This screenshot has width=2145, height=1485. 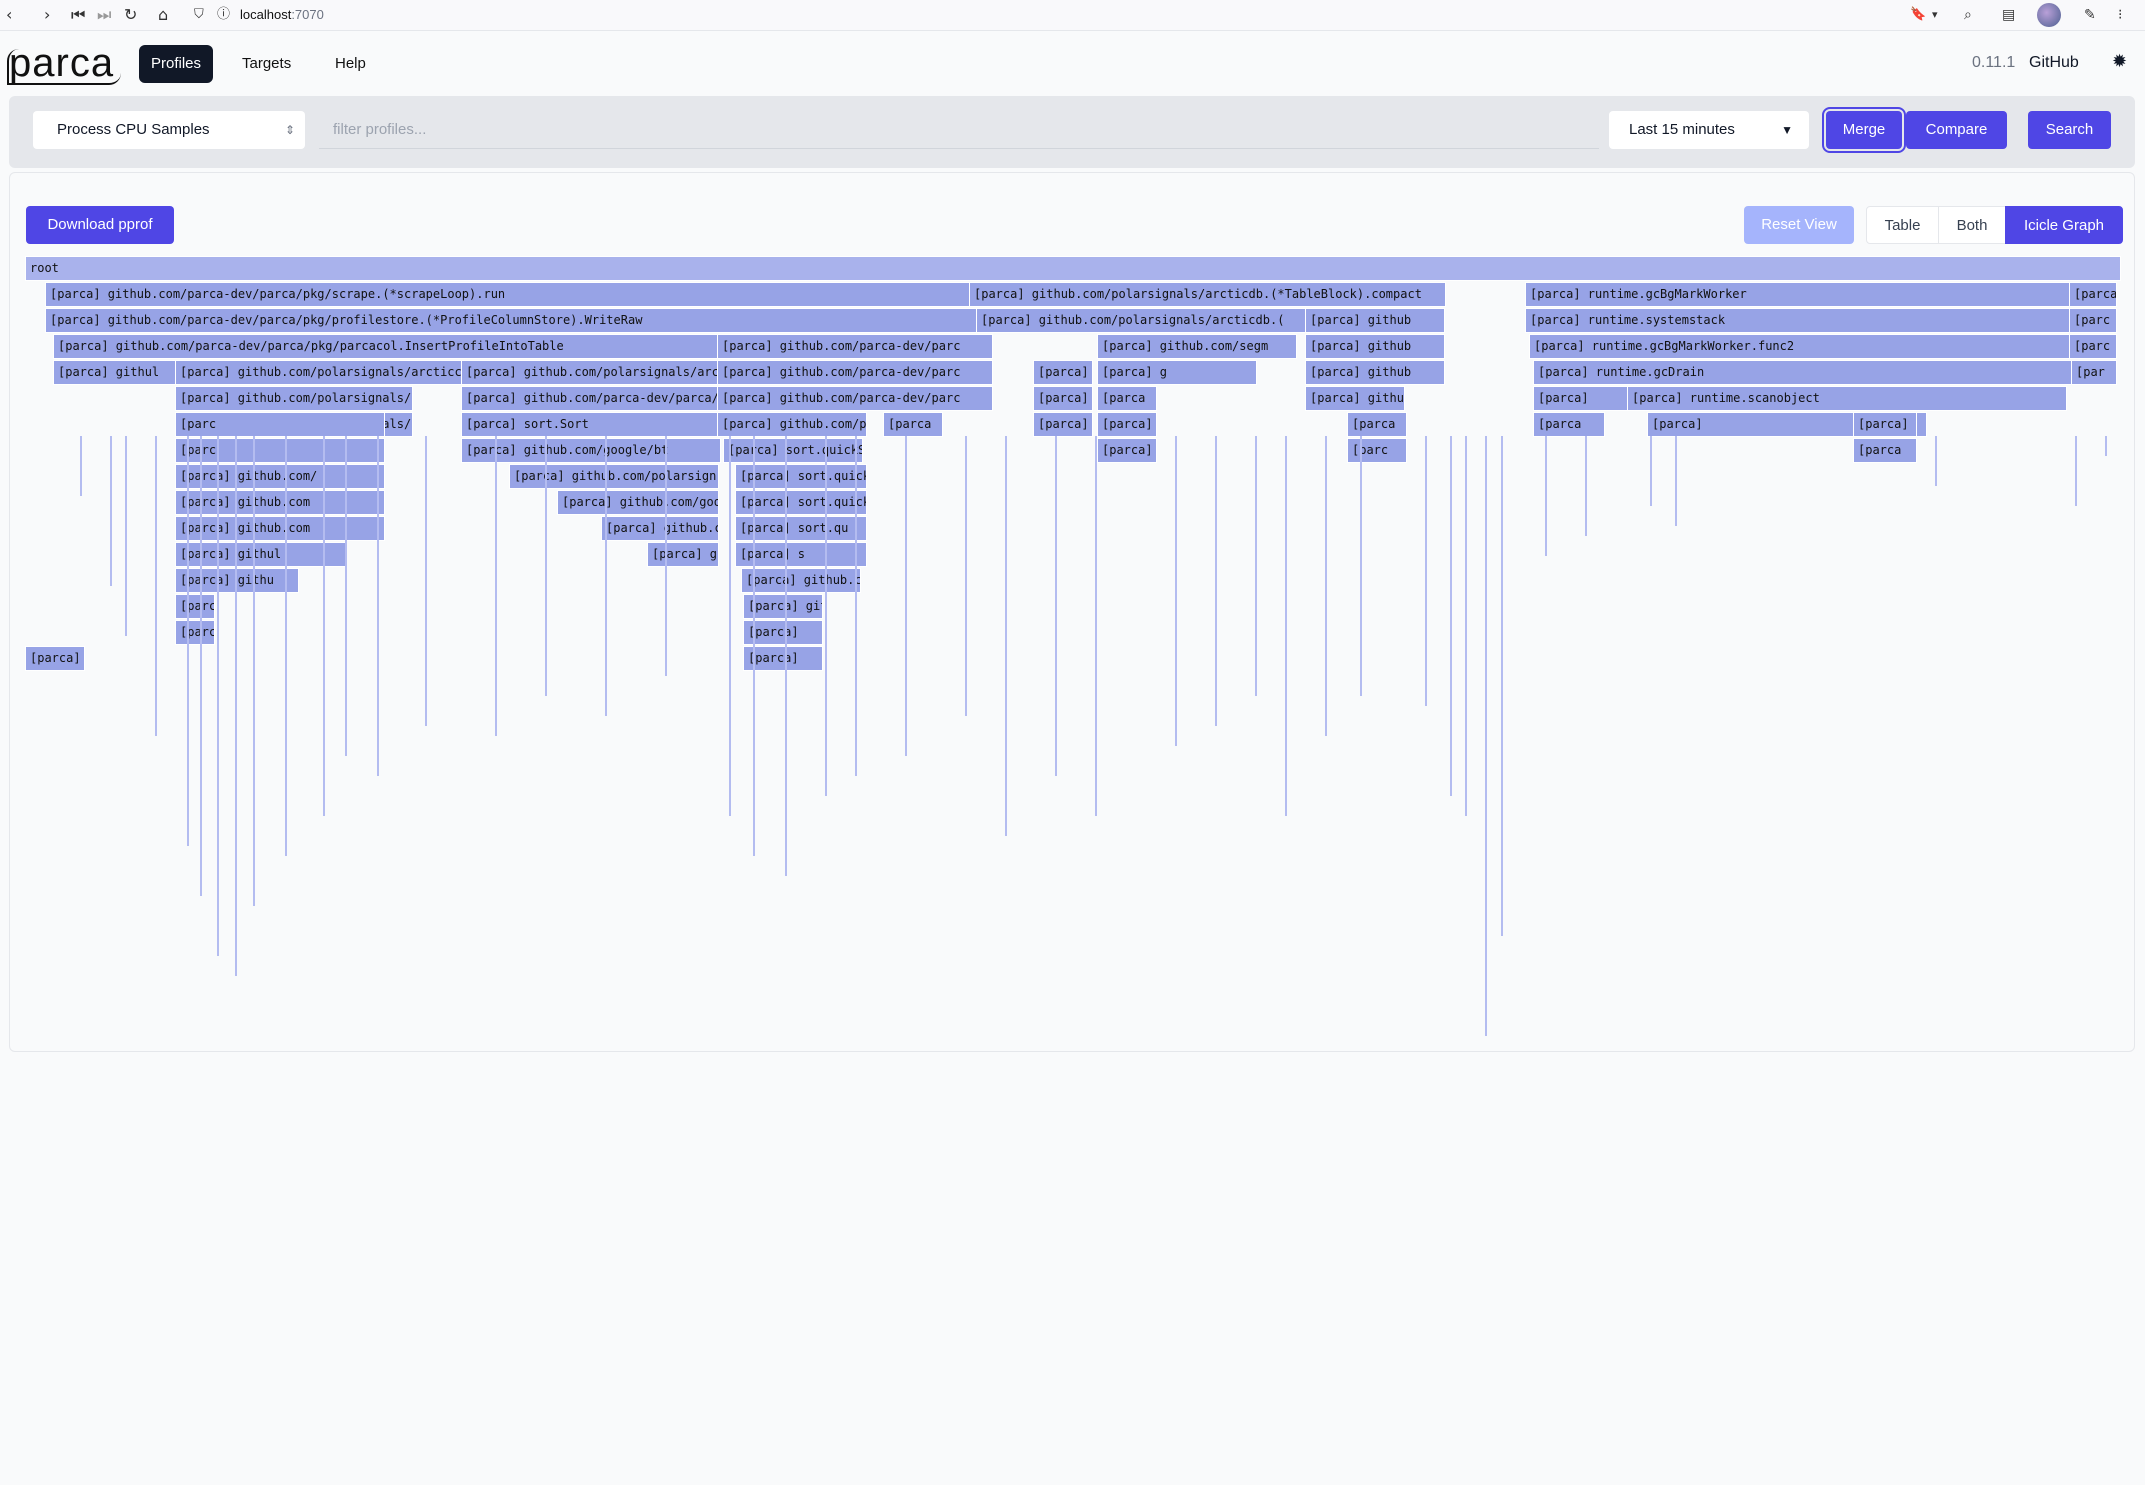 I want to click on home-icon: ⌂, so click(x=163, y=14).